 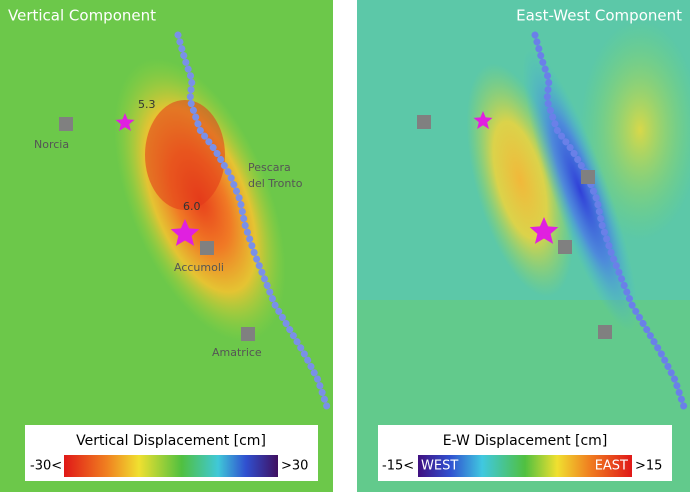 What do you see at coordinates (237, 352) in the screenshot?
I see `town-label: Amatrice` at bounding box center [237, 352].